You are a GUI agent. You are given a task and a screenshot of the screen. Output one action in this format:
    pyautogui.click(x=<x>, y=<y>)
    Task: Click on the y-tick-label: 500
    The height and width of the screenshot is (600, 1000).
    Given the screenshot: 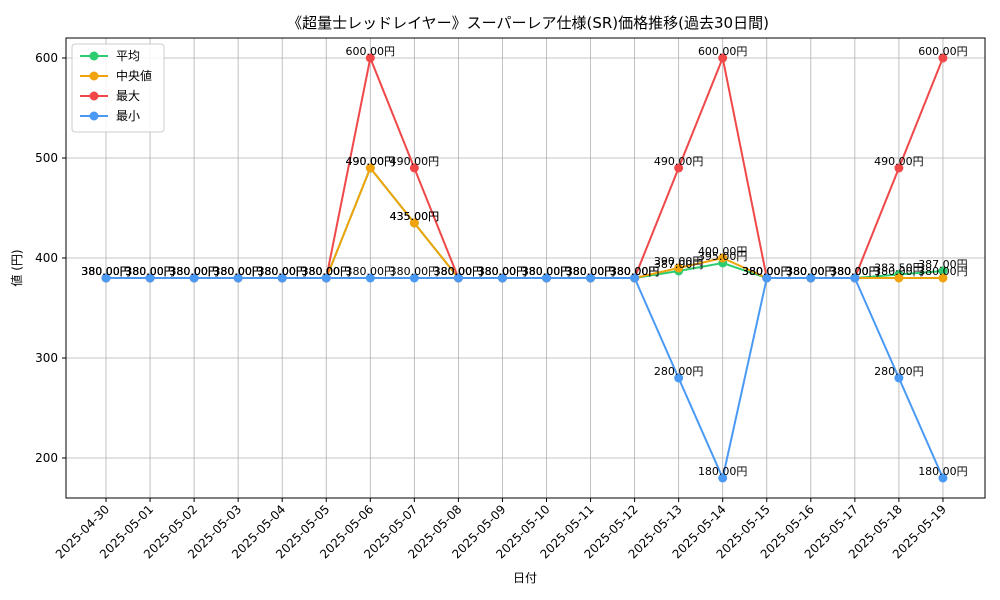 What is the action you would take?
    pyautogui.click(x=46, y=158)
    